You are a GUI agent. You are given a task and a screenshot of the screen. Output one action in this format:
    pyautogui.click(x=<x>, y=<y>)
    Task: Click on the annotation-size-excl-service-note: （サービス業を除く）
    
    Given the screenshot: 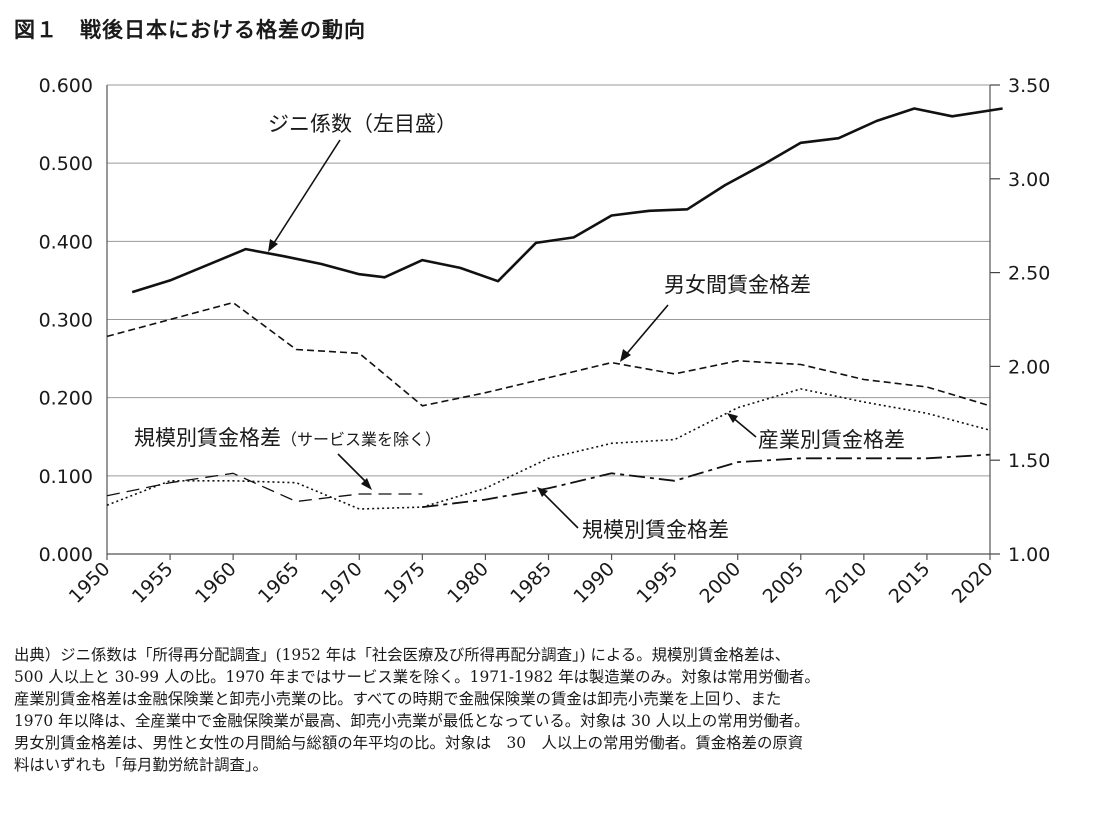 What is the action you would take?
    pyautogui.click(x=361, y=439)
    